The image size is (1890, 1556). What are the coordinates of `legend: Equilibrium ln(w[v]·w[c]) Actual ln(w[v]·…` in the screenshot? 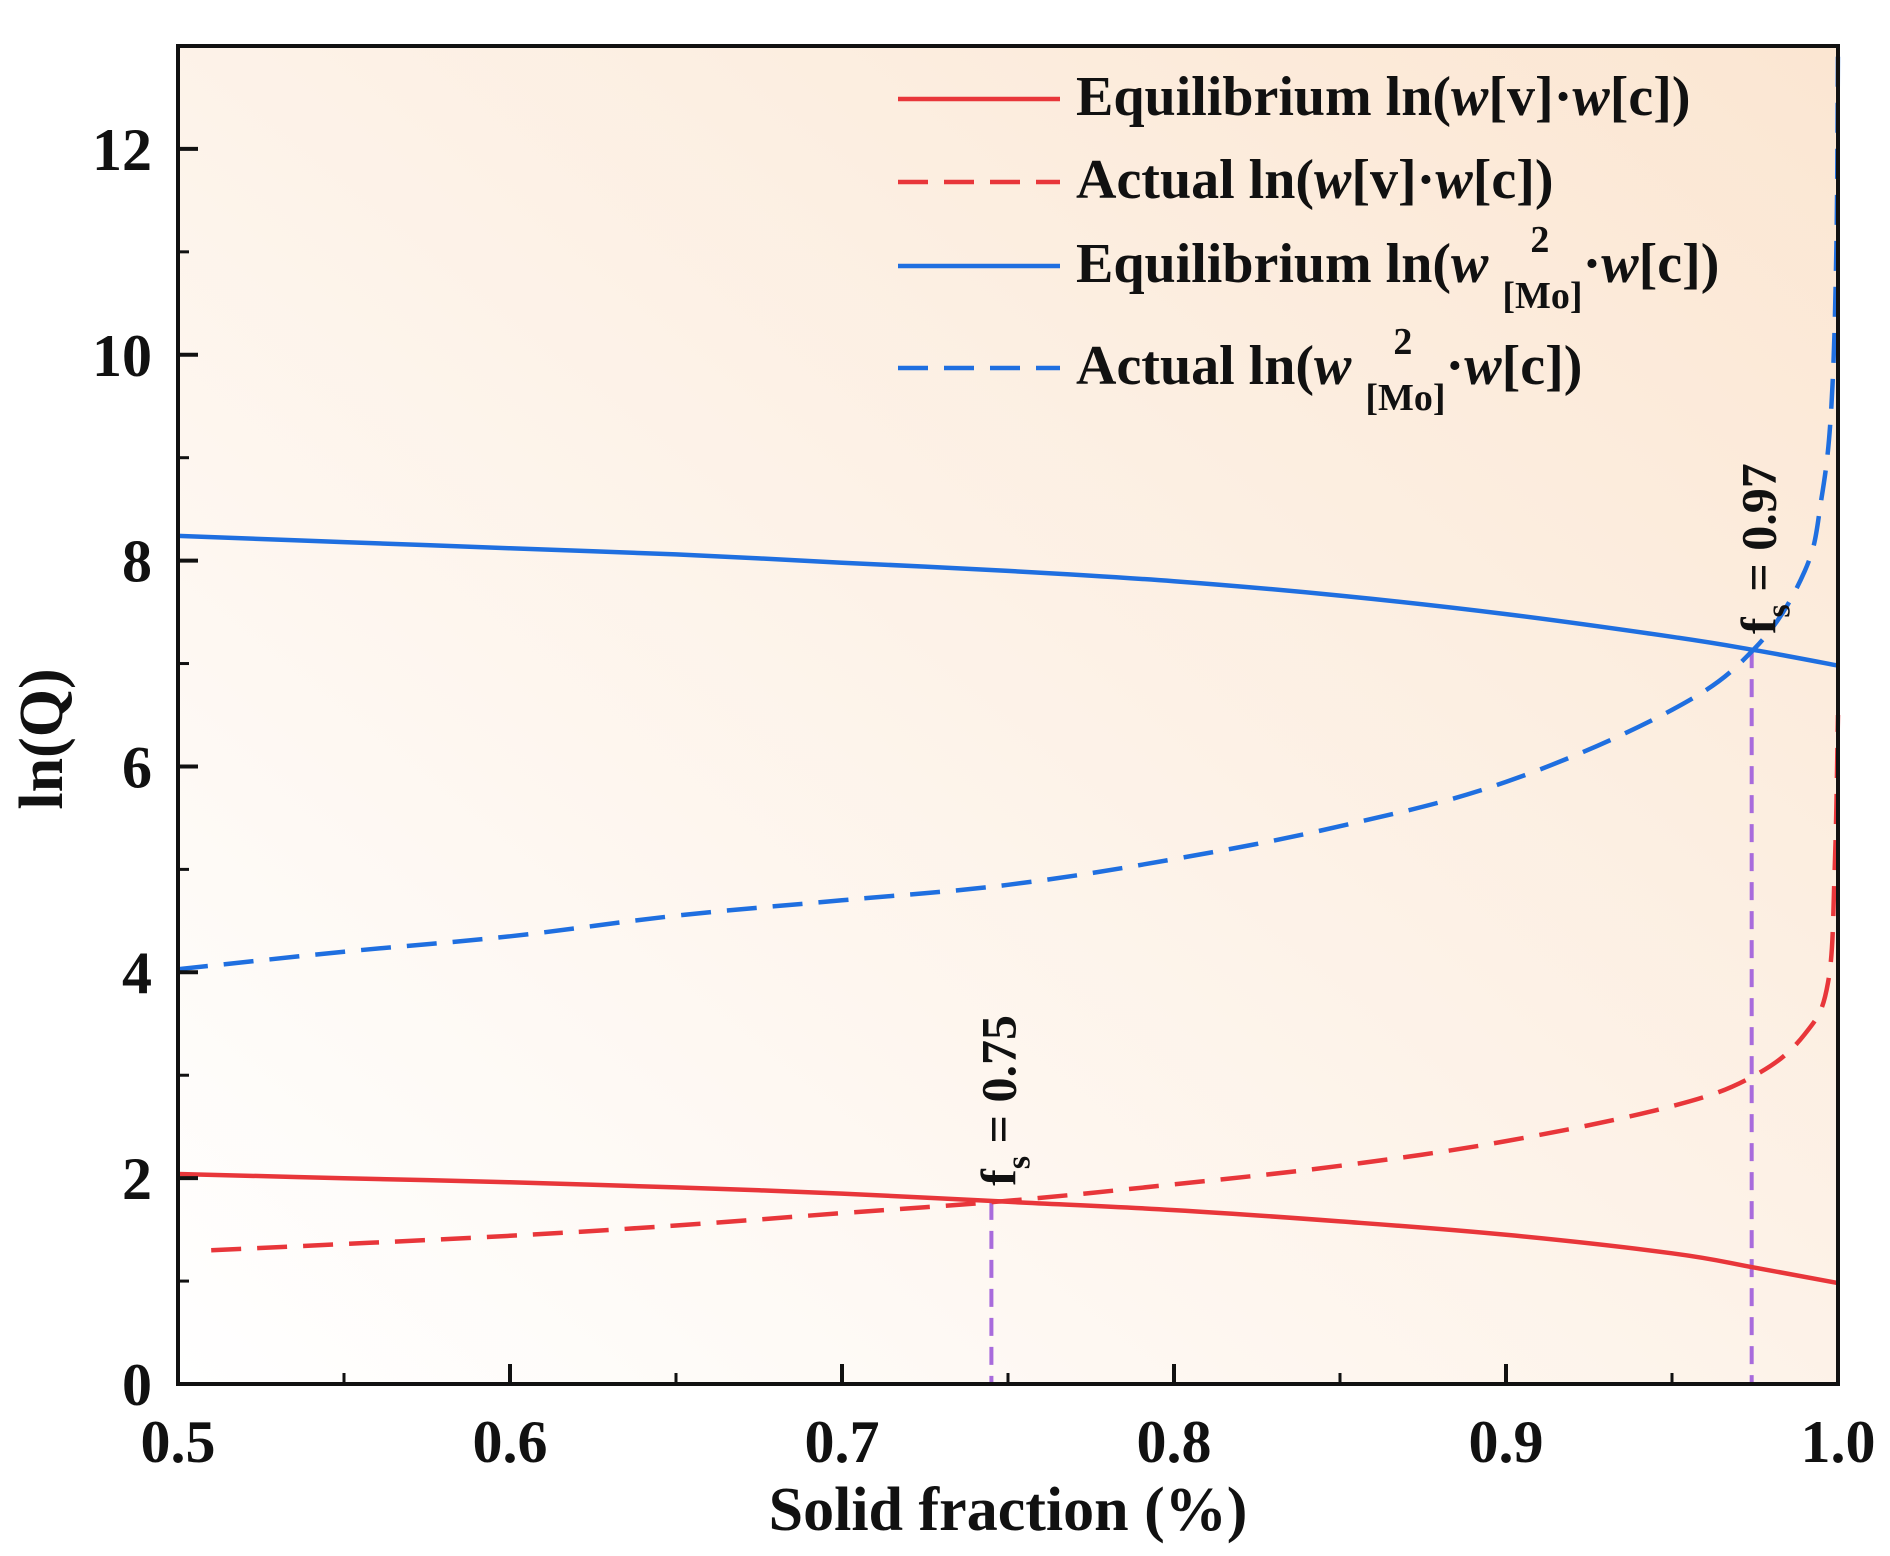 It's located at (1308, 242).